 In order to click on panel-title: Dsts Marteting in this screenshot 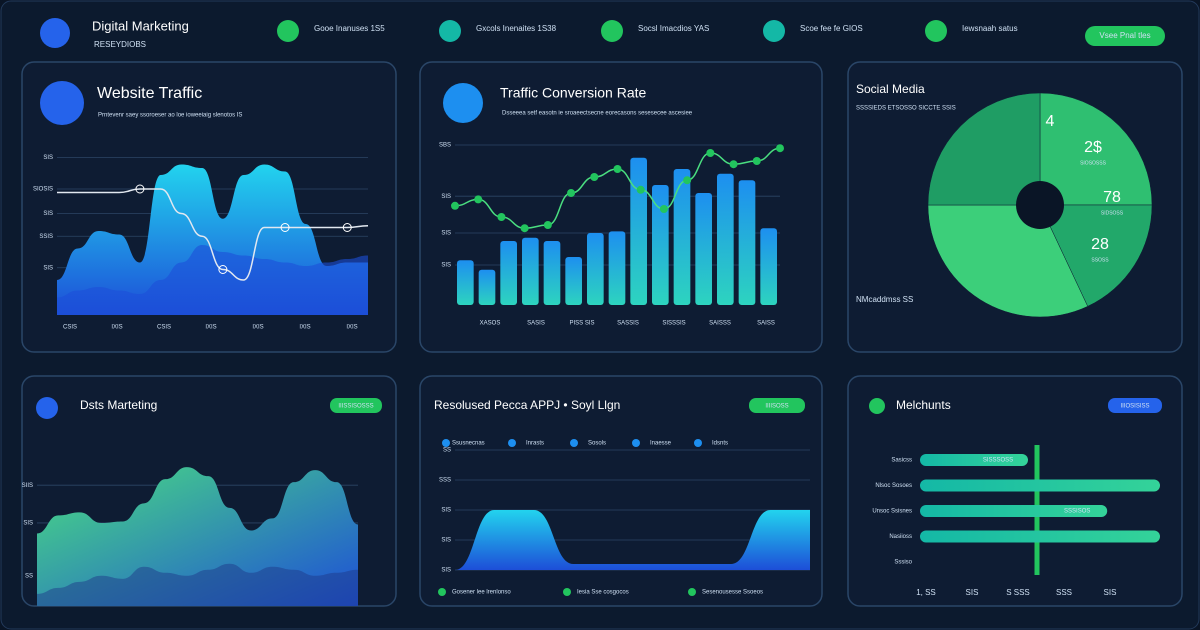, I will do `click(118, 405)`.